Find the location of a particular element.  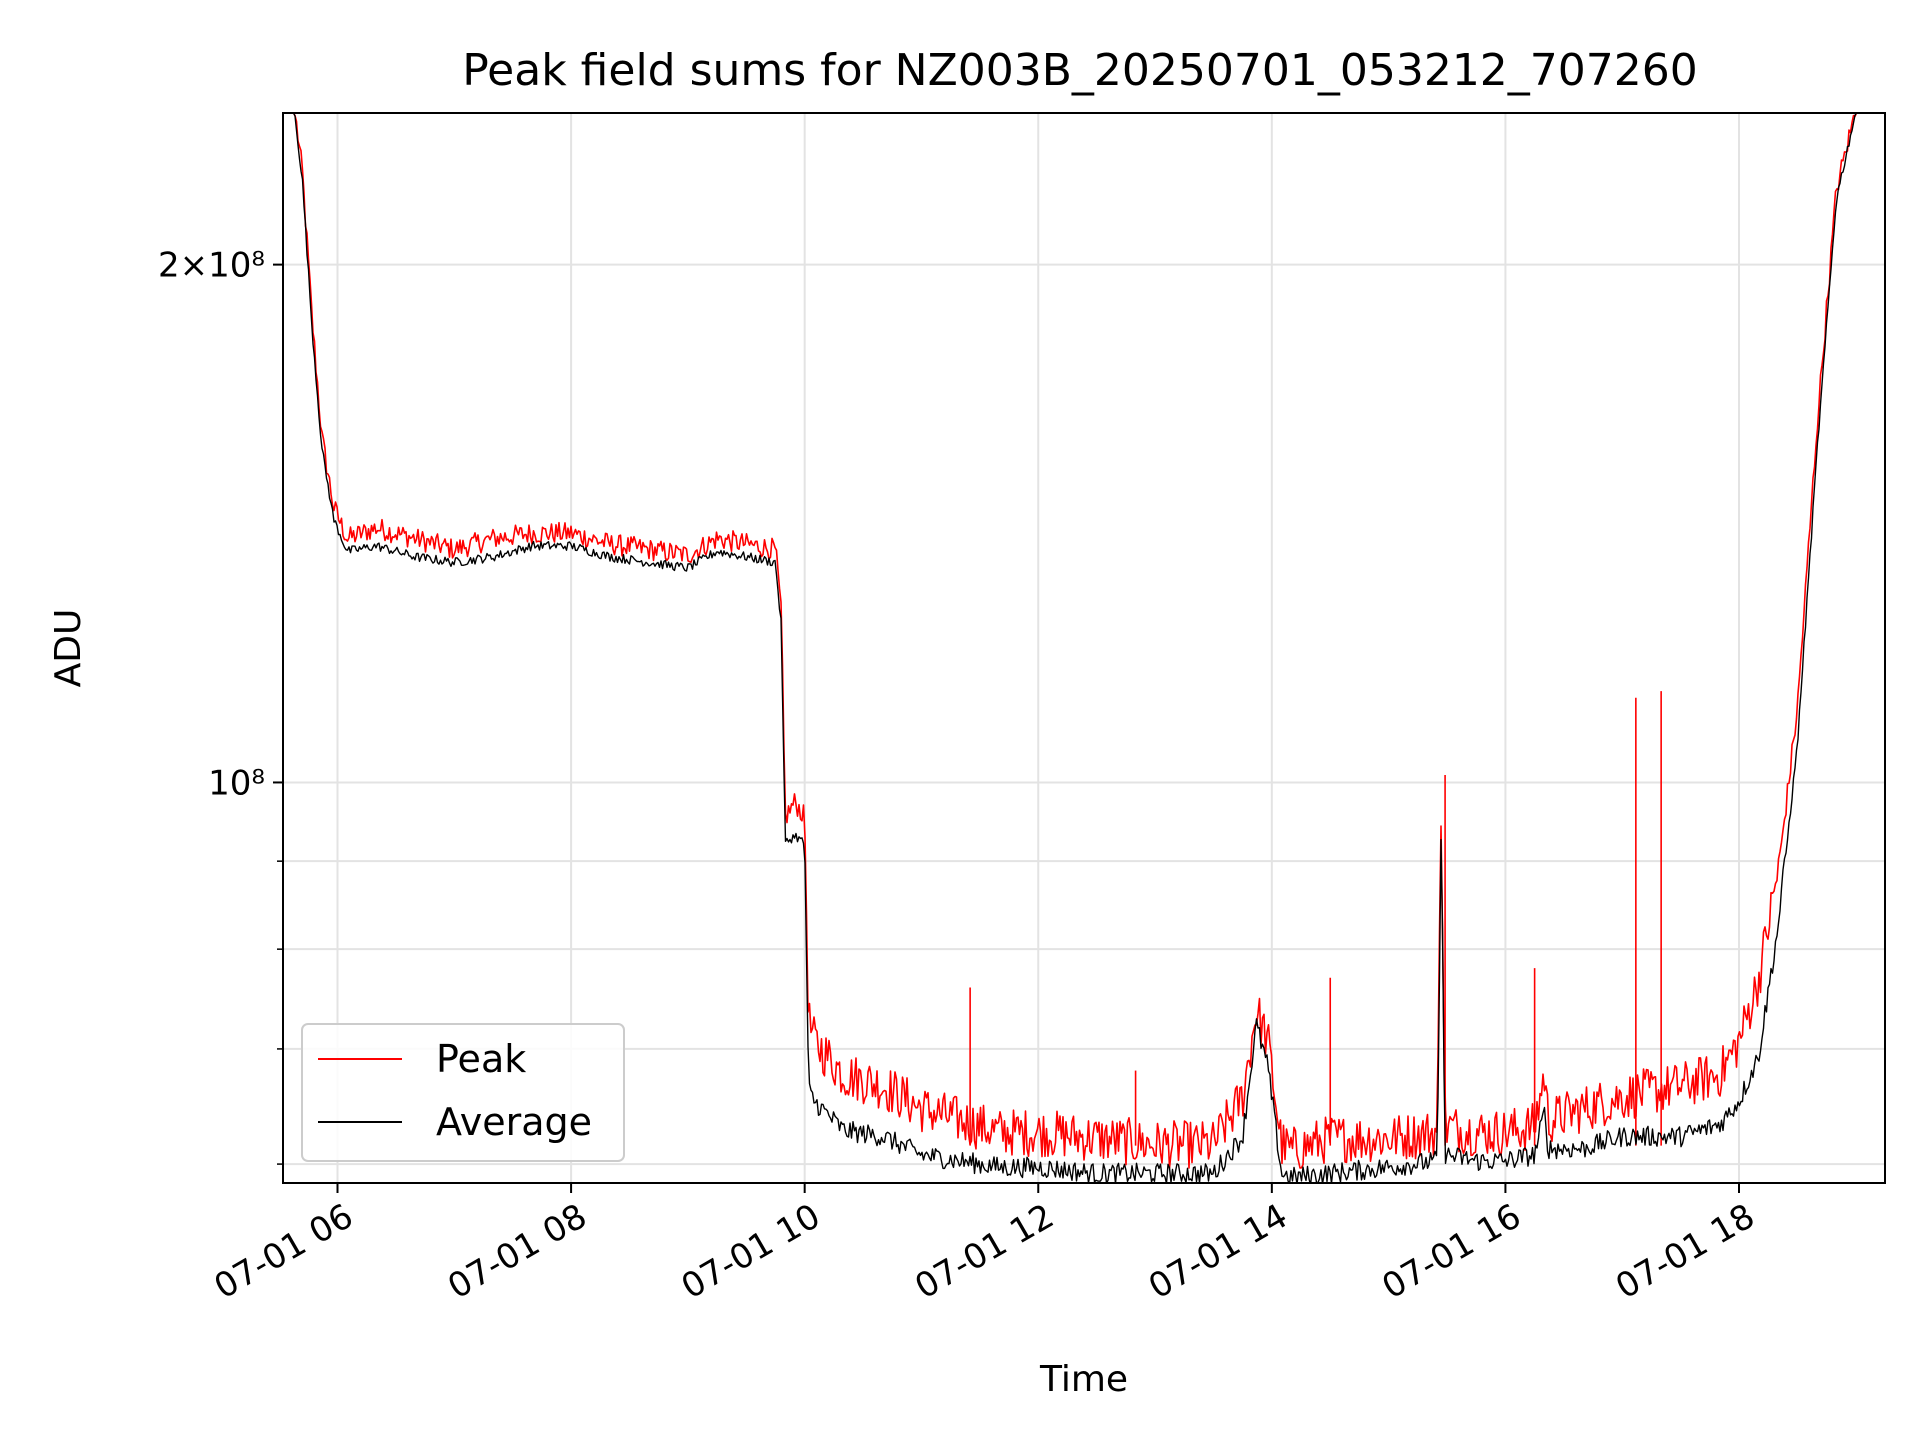

y-tick-label: 2×10⁸ is located at coordinates (211, 266).